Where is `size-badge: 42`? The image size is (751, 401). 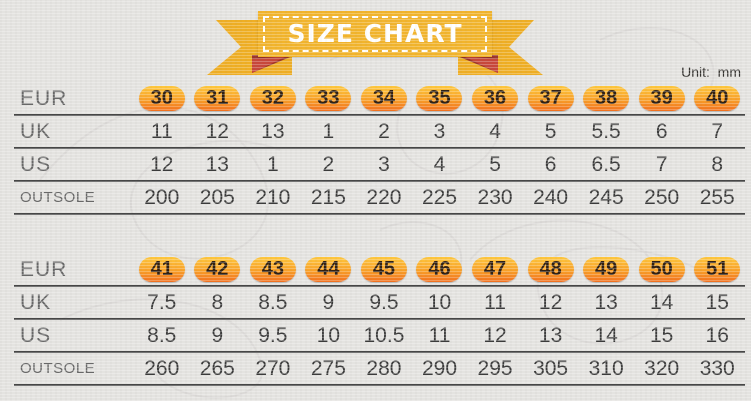
size-badge: 42 is located at coordinates (217, 269).